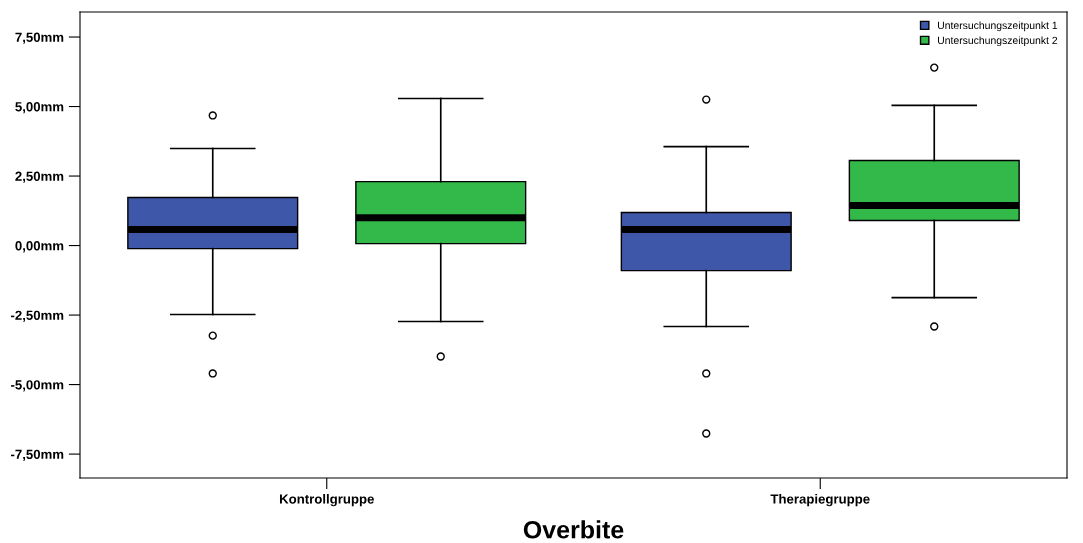 The width and height of the screenshot is (1083, 543). I want to click on legend-label: Untersuchungszeitpunkt 2, so click(997, 41).